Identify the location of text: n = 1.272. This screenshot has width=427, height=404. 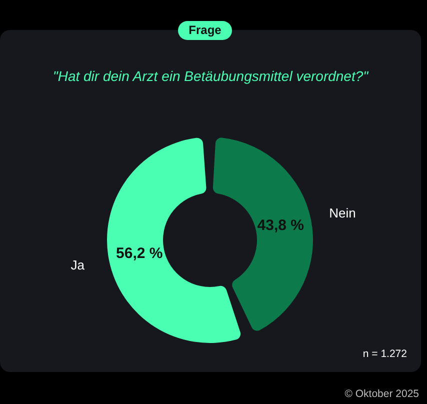
(384, 354).